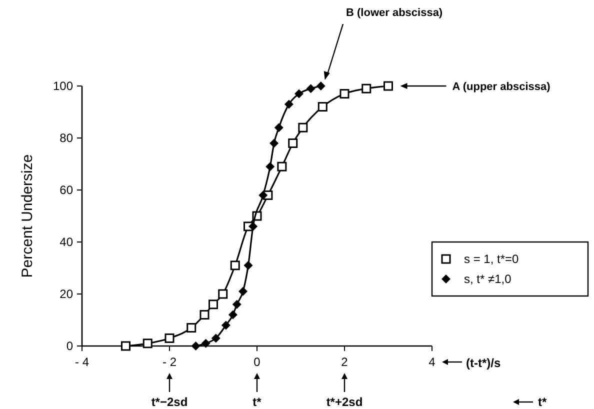 The image size is (594, 409). What do you see at coordinates (432, 362) in the screenshot?
I see `x-tick-label: 4` at bounding box center [432, 362].